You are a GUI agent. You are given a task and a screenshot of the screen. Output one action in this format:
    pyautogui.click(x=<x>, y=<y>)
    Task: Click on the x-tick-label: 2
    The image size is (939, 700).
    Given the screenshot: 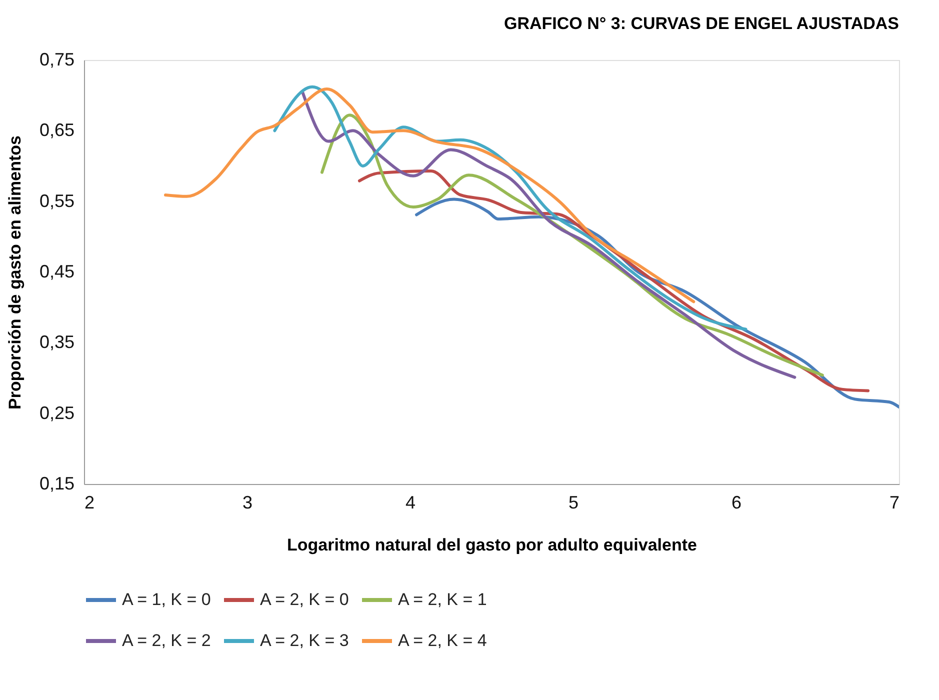 What is the action you would take?
    pyautogui.click(x=89, y=502)
    